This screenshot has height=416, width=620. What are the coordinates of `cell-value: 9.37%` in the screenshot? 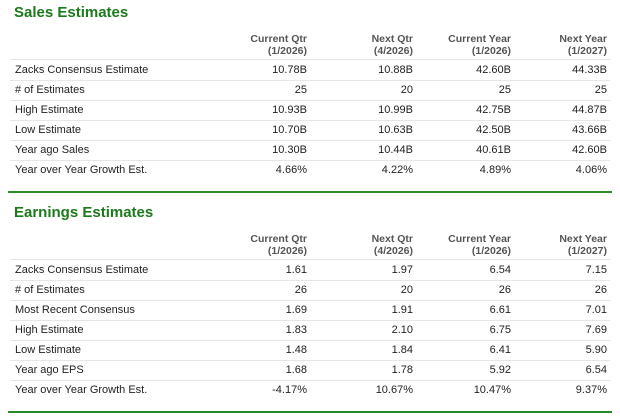 It's located at (591, 390).